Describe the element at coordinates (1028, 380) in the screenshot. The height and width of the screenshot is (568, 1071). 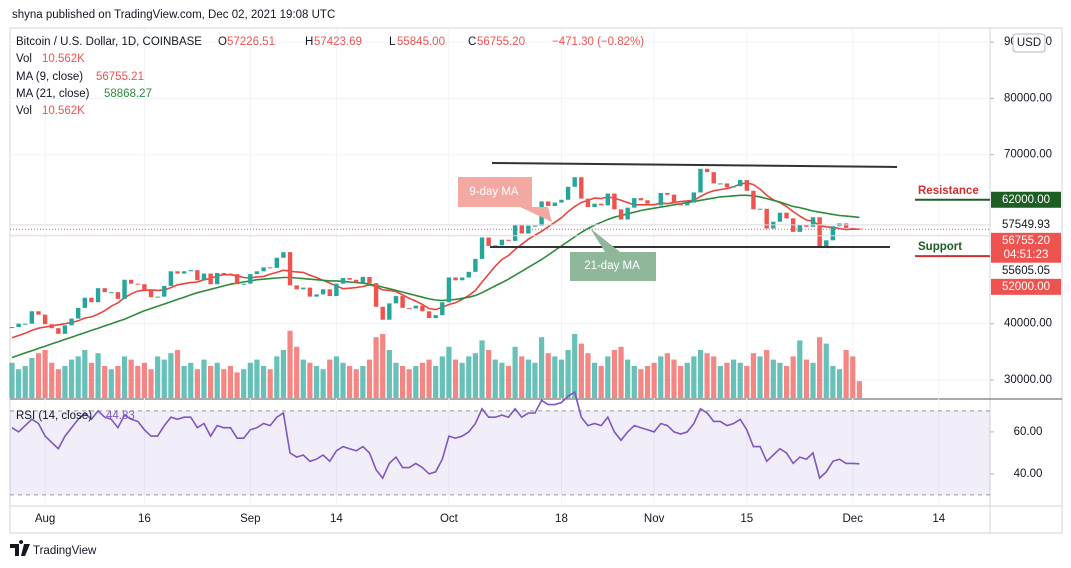
I see `y-tick-label: 30000.00` at that location.